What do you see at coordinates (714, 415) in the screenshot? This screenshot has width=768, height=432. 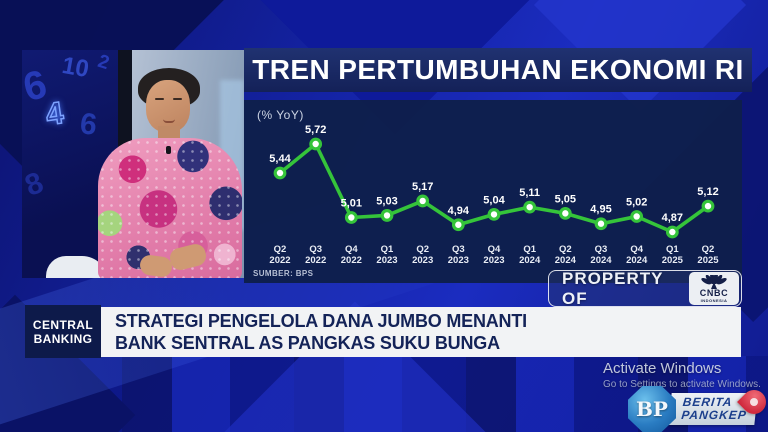 I see `station-logo-line2: PANGKEP` at bounding box center [714, 415].